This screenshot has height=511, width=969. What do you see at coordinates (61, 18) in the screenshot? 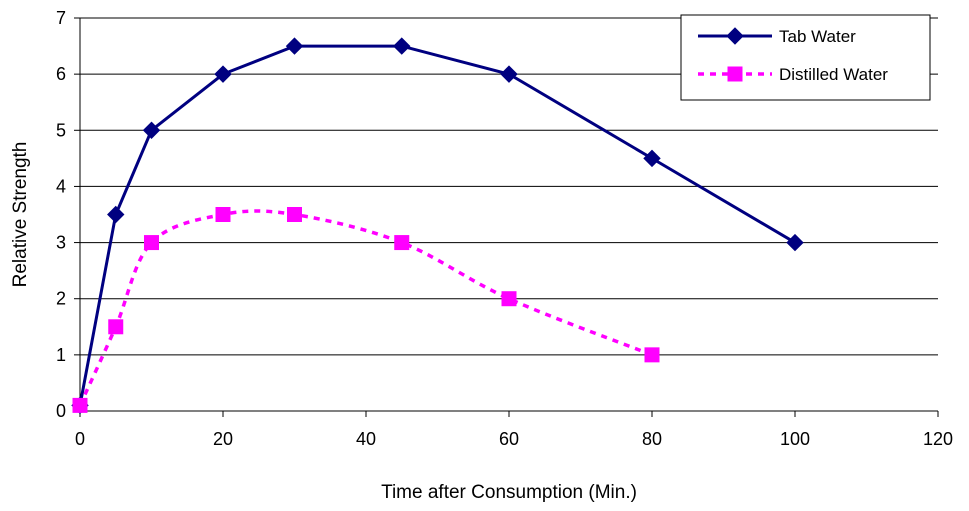
I see `y-tick-label: 7` at bounding box center [61, 18].